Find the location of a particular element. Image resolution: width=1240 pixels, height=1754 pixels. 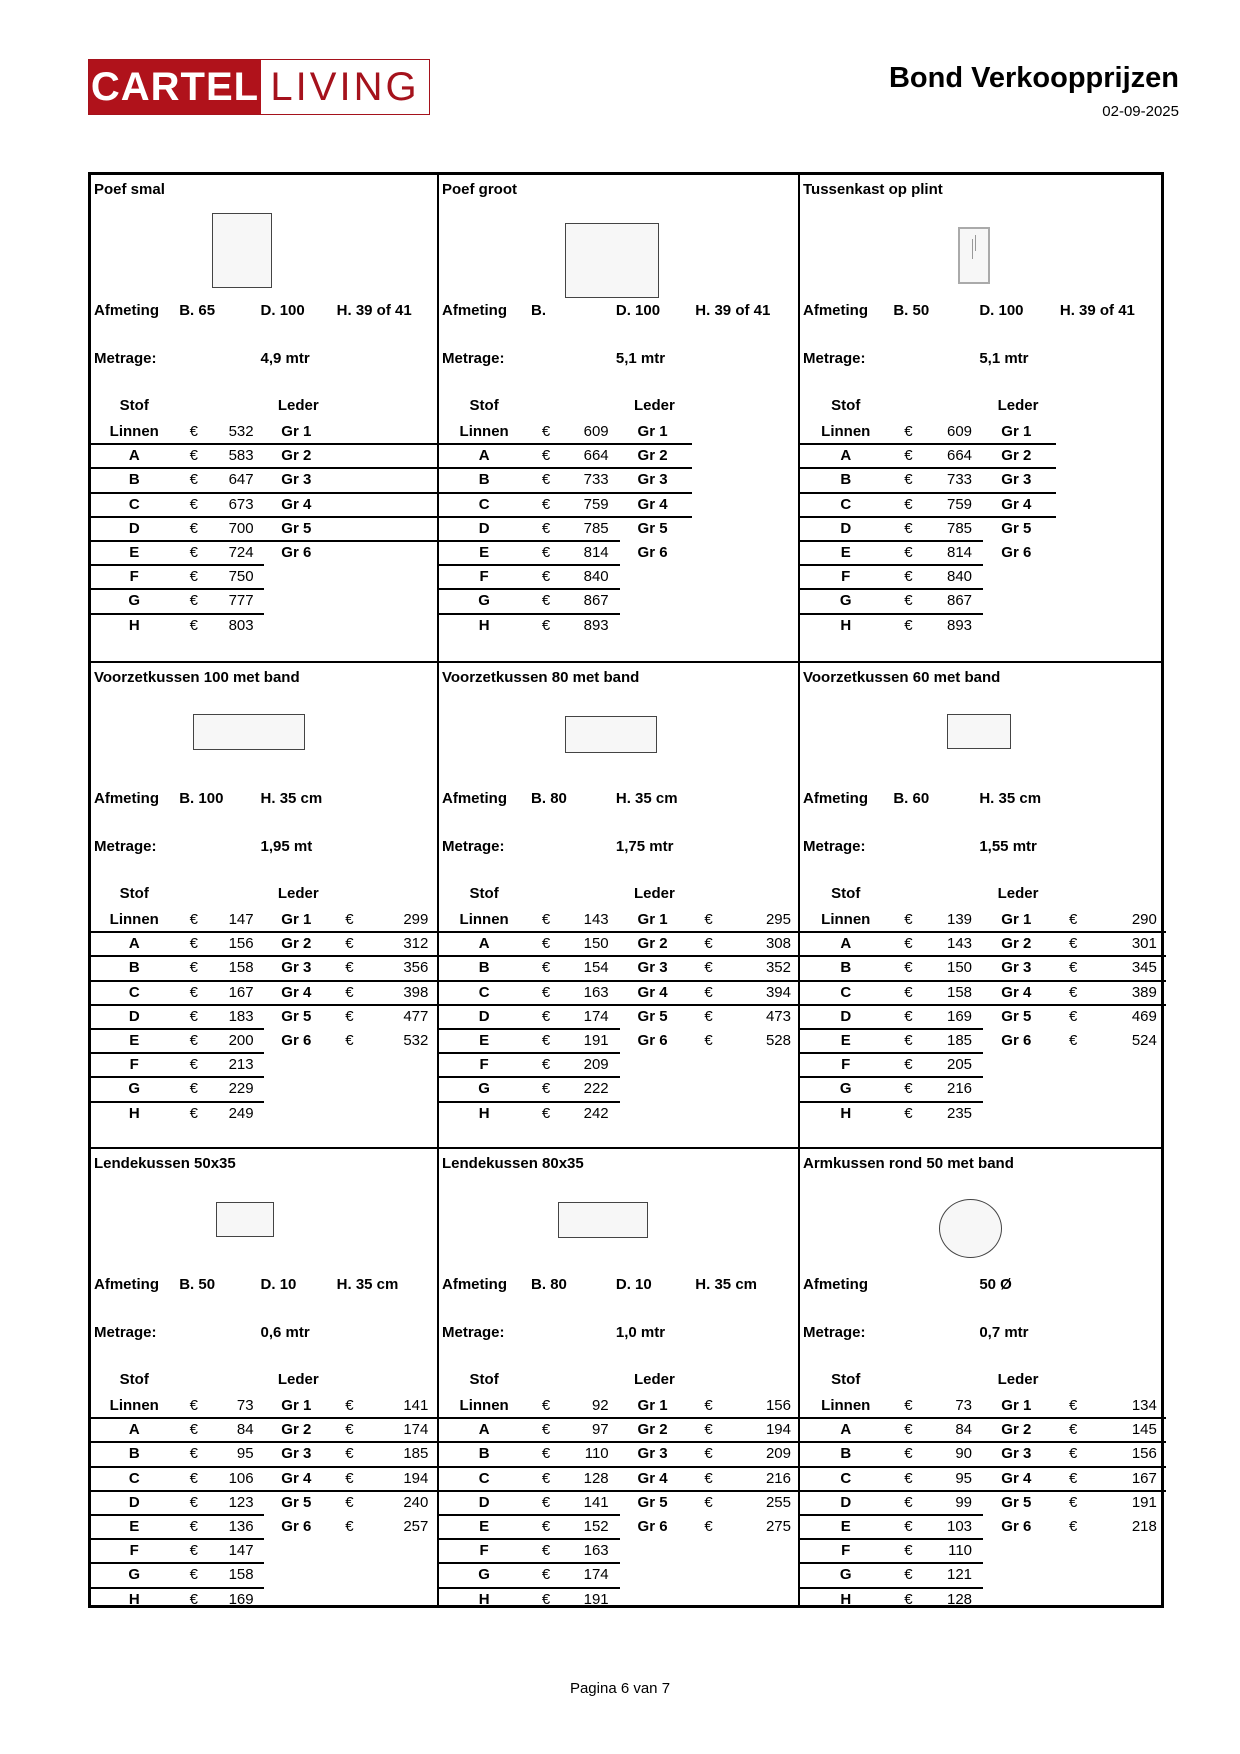

leder-price: 141 is located at coordinates (416, 1405).